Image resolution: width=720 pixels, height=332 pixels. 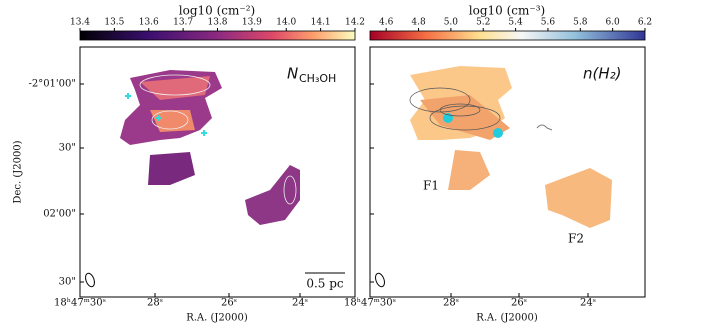 What do you see at coordinates (507, 11) in the screenshot?
I see `colorbar-label: log10 (cm⁻³)` at bounding box center [507, 11].